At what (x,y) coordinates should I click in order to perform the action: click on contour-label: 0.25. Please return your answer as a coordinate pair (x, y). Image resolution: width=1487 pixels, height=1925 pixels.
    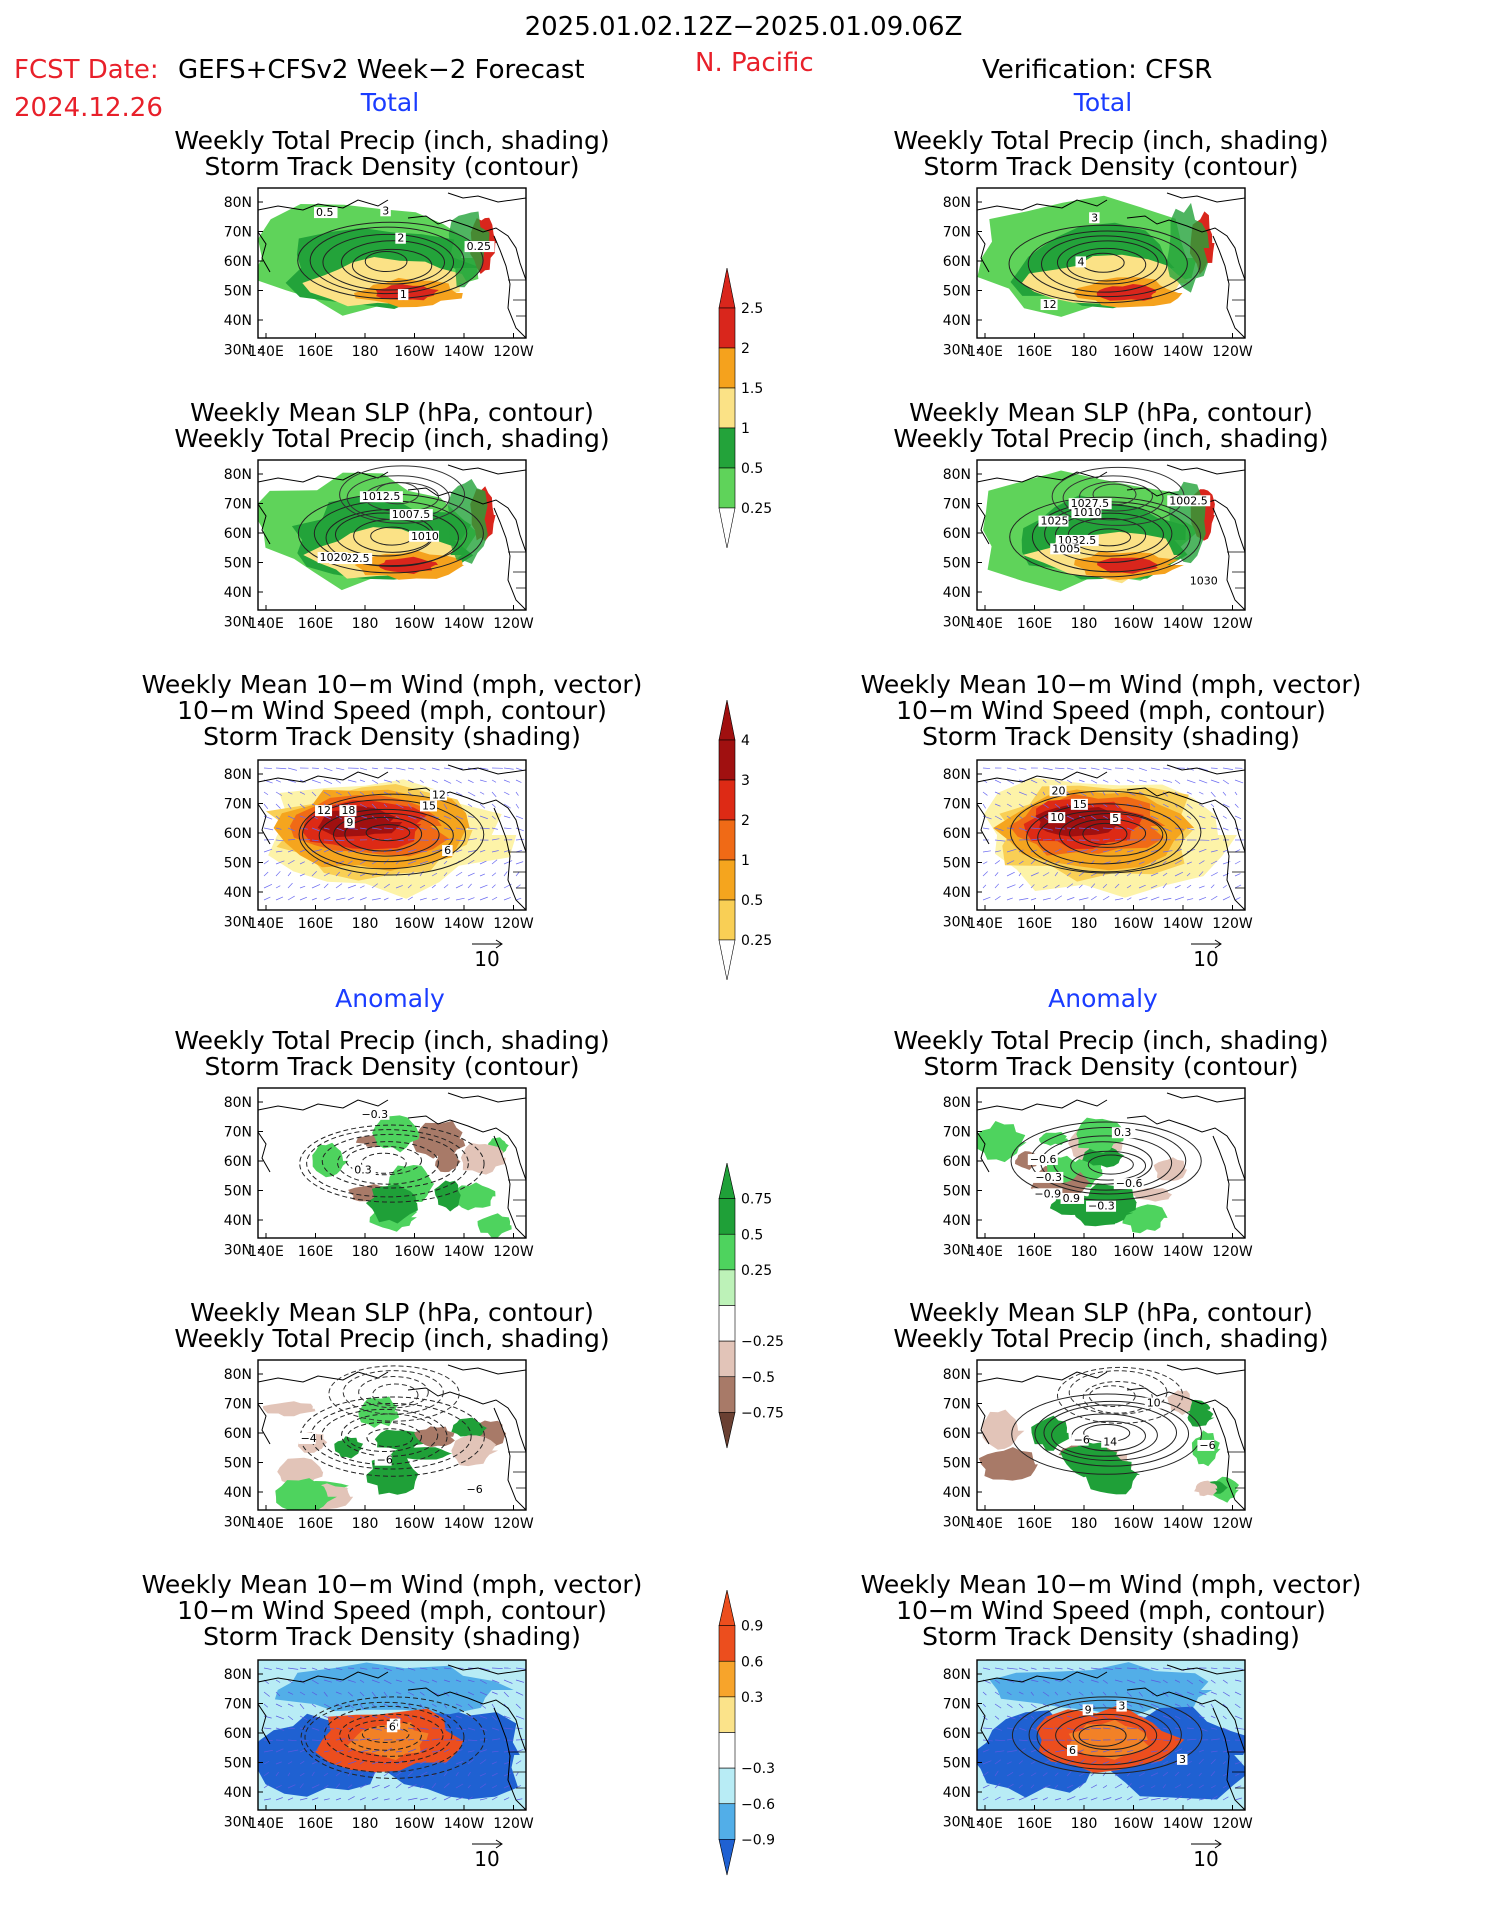
    Looking at the image, I should click on (479, 246).